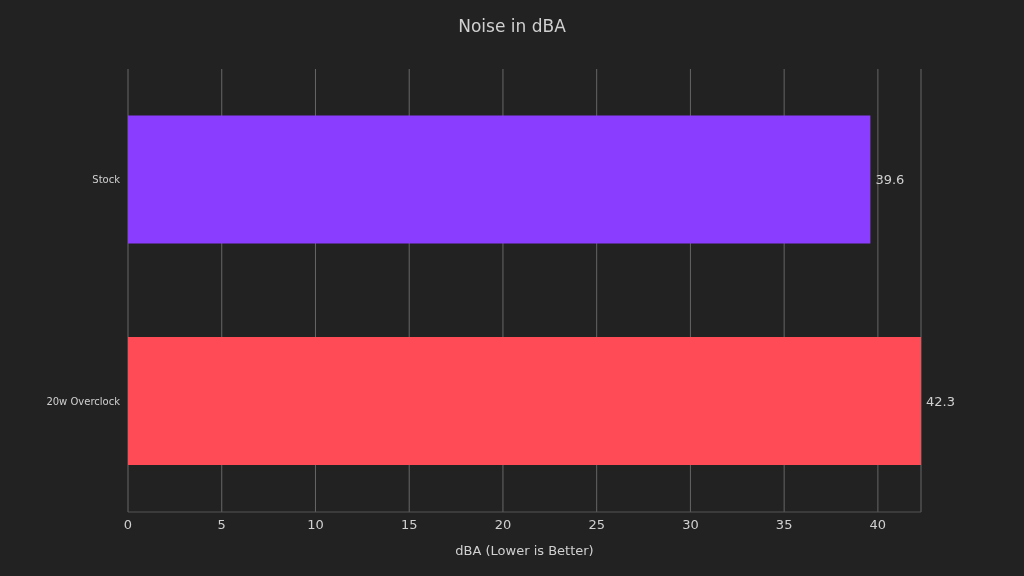 This screenshot has width=1024, height=576. What do you see at coordinates (409, 525) in the screenshot?
I see `x-tick-label: 15` at bounding box center [409, 525].